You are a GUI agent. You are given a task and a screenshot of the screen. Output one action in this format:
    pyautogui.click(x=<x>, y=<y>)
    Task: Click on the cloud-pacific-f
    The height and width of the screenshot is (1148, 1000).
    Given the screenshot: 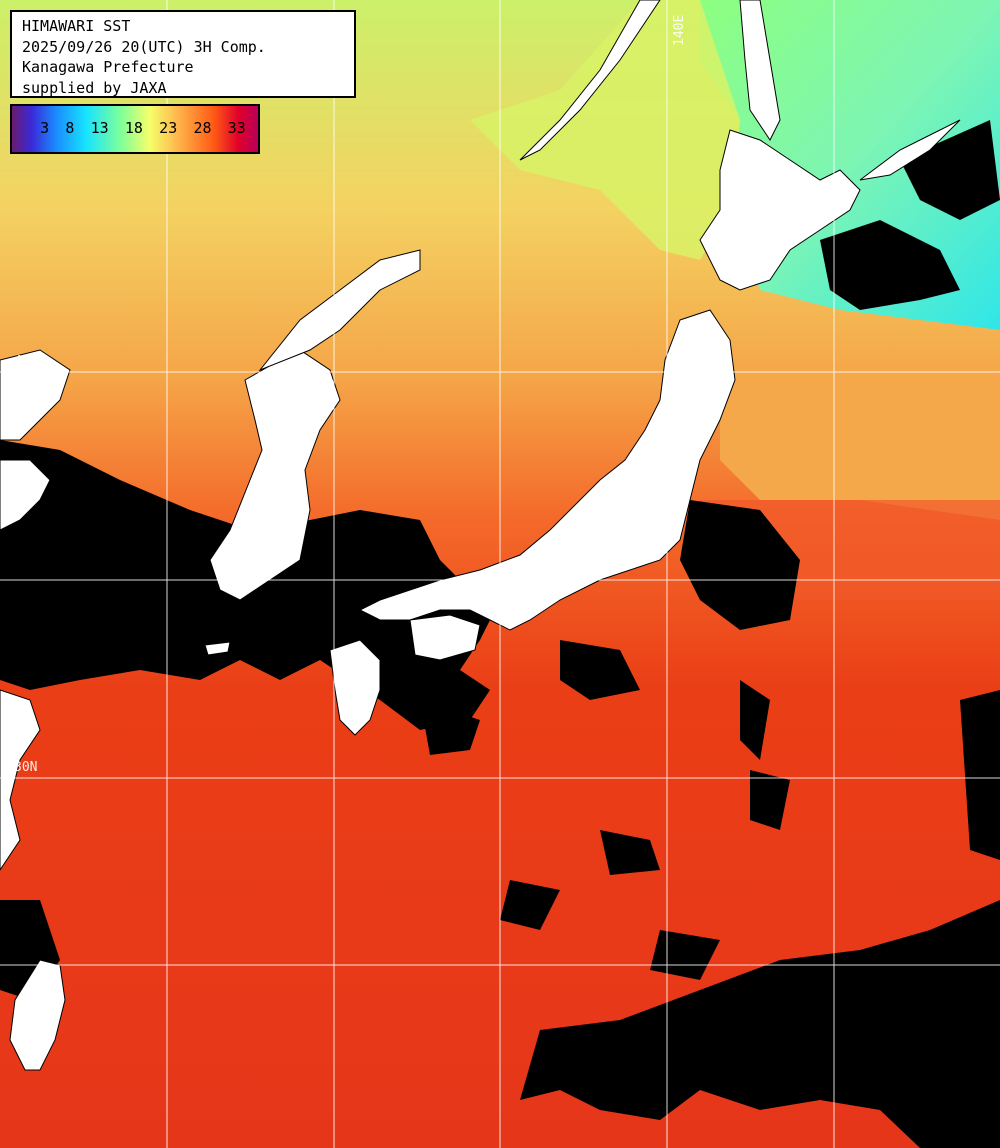 What is the action you would take?
    pyautogui.click(x=770, y=800)
    